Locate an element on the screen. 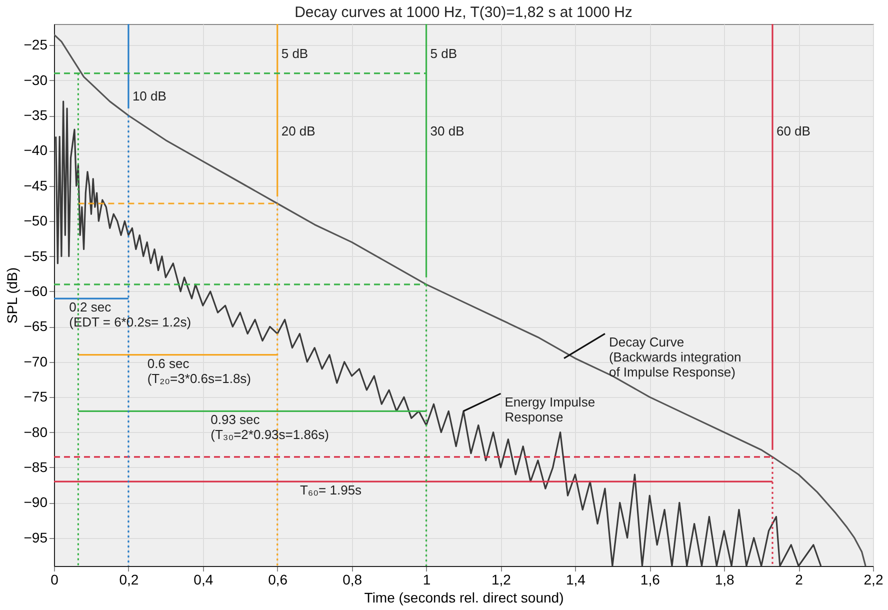 This screenshot has height=610, width=888. annotation: 0.2 sec (EDT = 6*0.2s= 1.2s) is located at coordinates (130, 315).